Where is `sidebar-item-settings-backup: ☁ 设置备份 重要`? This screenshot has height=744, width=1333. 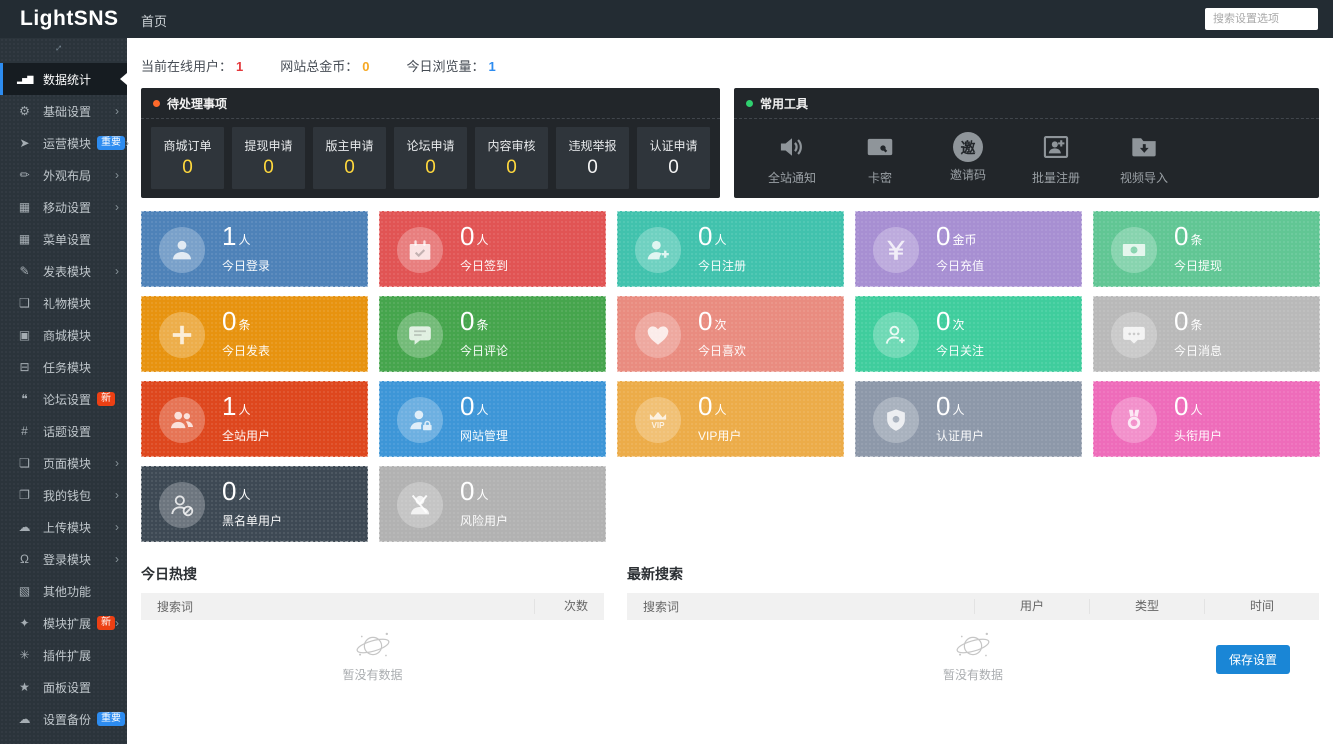
sidebar-item-settings-backup: ☁ 设置备份 重要 is located at coordinates (63, 719).